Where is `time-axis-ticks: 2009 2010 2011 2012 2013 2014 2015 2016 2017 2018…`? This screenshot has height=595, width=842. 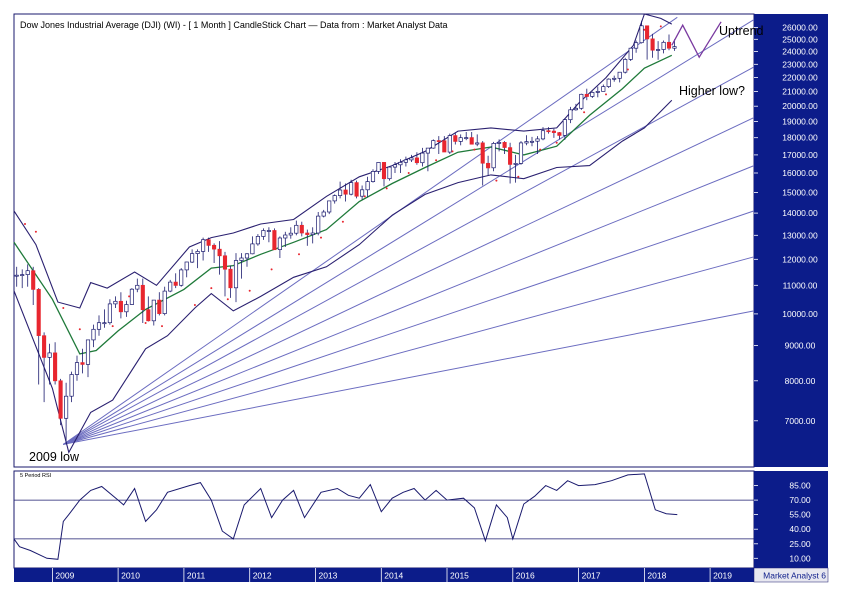
time-axis-ticks: 2009 2010 2011 2012 2013 2014 2015 2016 2017 2018… is located at coordinates (392, 575).